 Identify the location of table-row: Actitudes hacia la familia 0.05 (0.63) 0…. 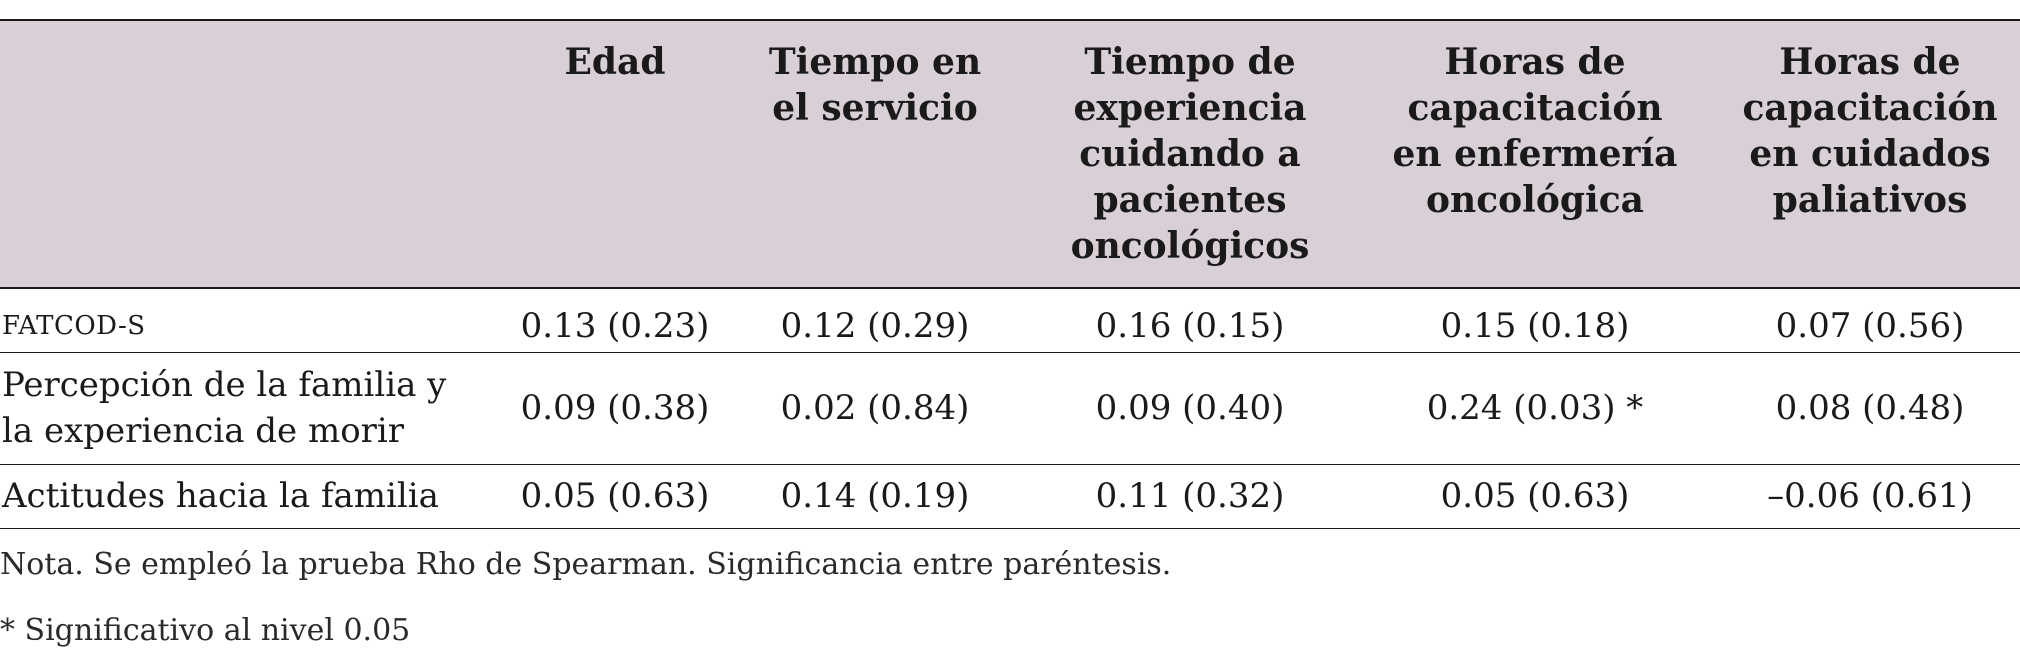
(1010, 496).